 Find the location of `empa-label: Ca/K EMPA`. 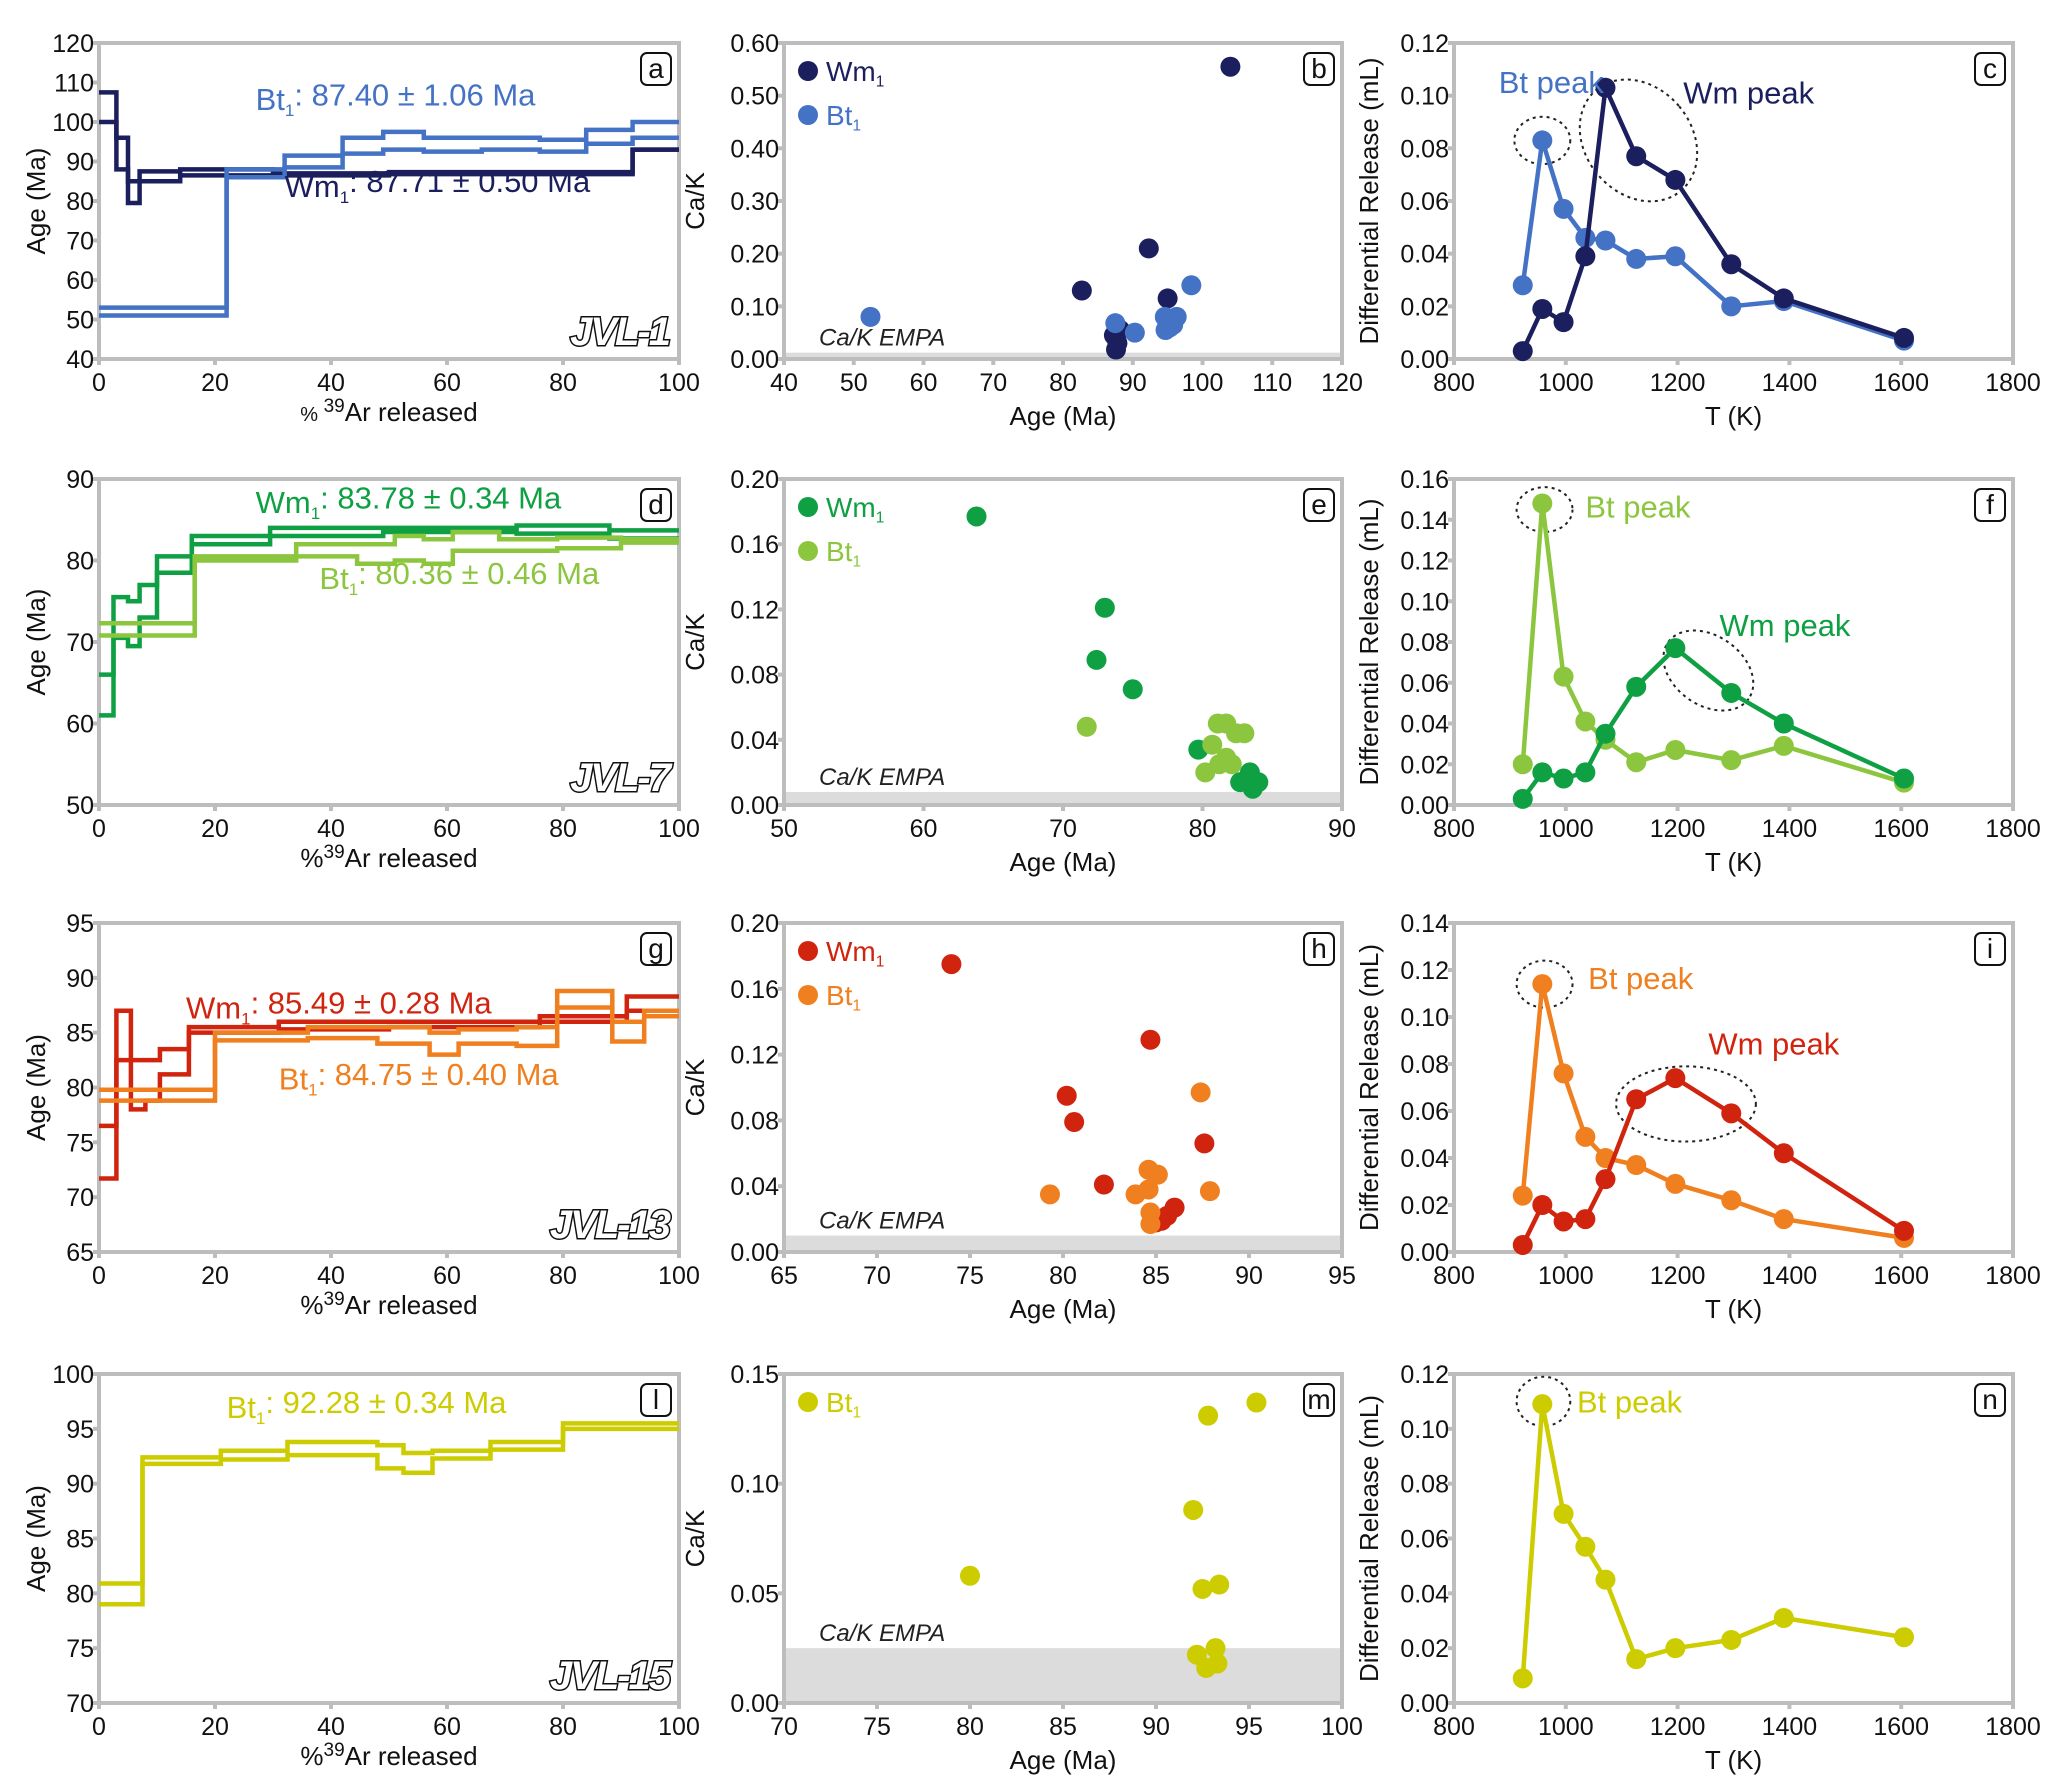

empa-label: Ca/K EMPA is located at coordinates (882, 1221).